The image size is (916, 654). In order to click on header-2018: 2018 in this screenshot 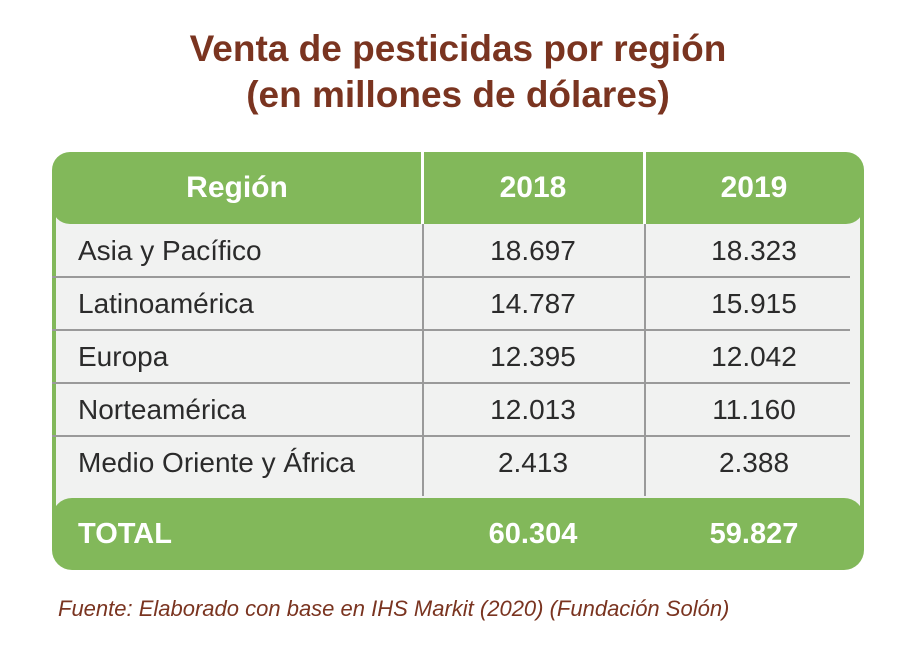, I will do `click(533, 187)`.